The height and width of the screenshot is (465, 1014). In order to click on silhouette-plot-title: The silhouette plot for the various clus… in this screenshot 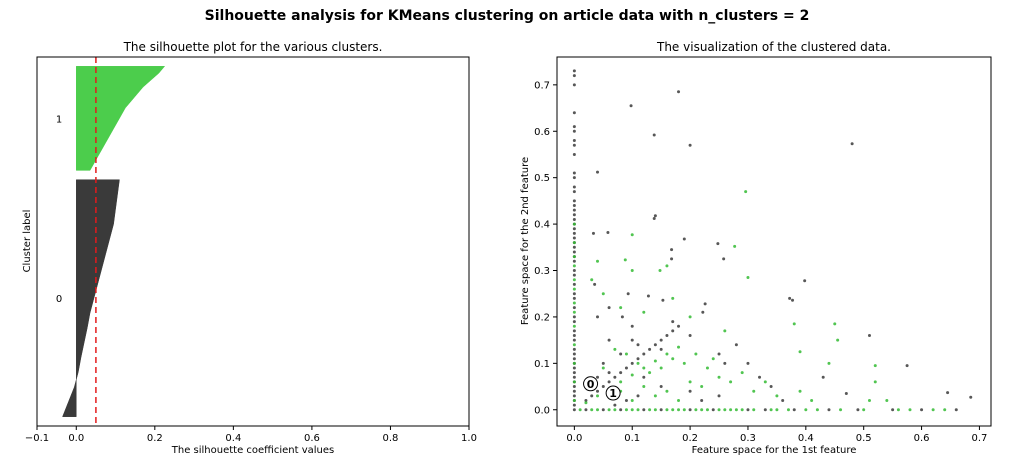, I will do `click(253, 47)`.